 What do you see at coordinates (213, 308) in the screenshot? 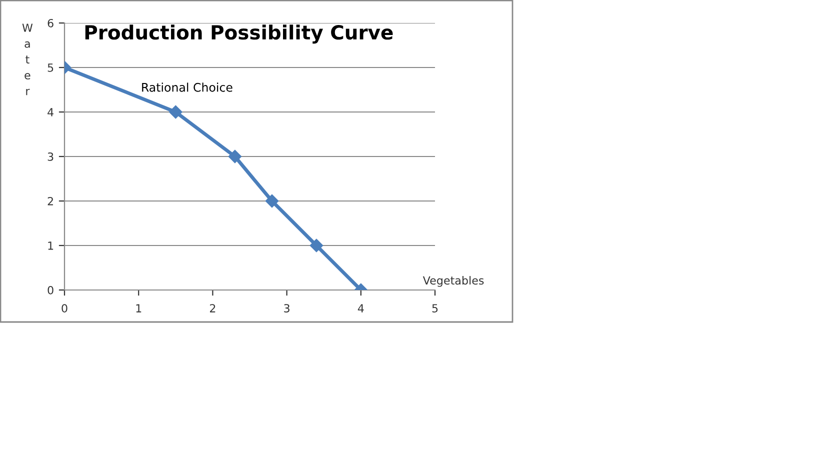
I see `x-tick-label: 2` at bounding box center [213, 308].